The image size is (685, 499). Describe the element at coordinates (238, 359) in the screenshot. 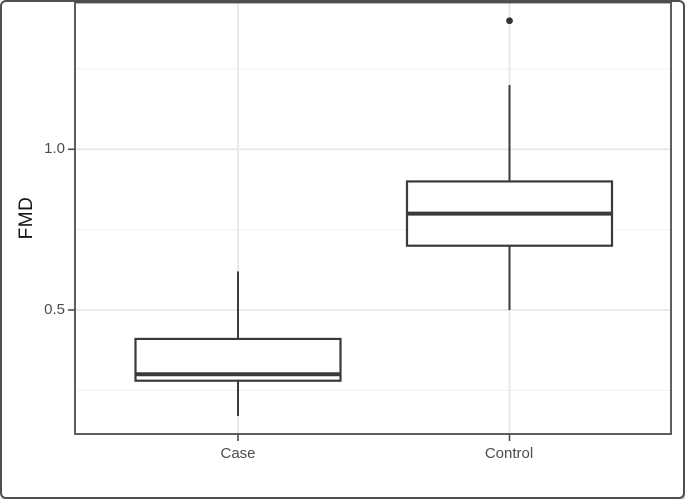

I see `box-case` at that location.